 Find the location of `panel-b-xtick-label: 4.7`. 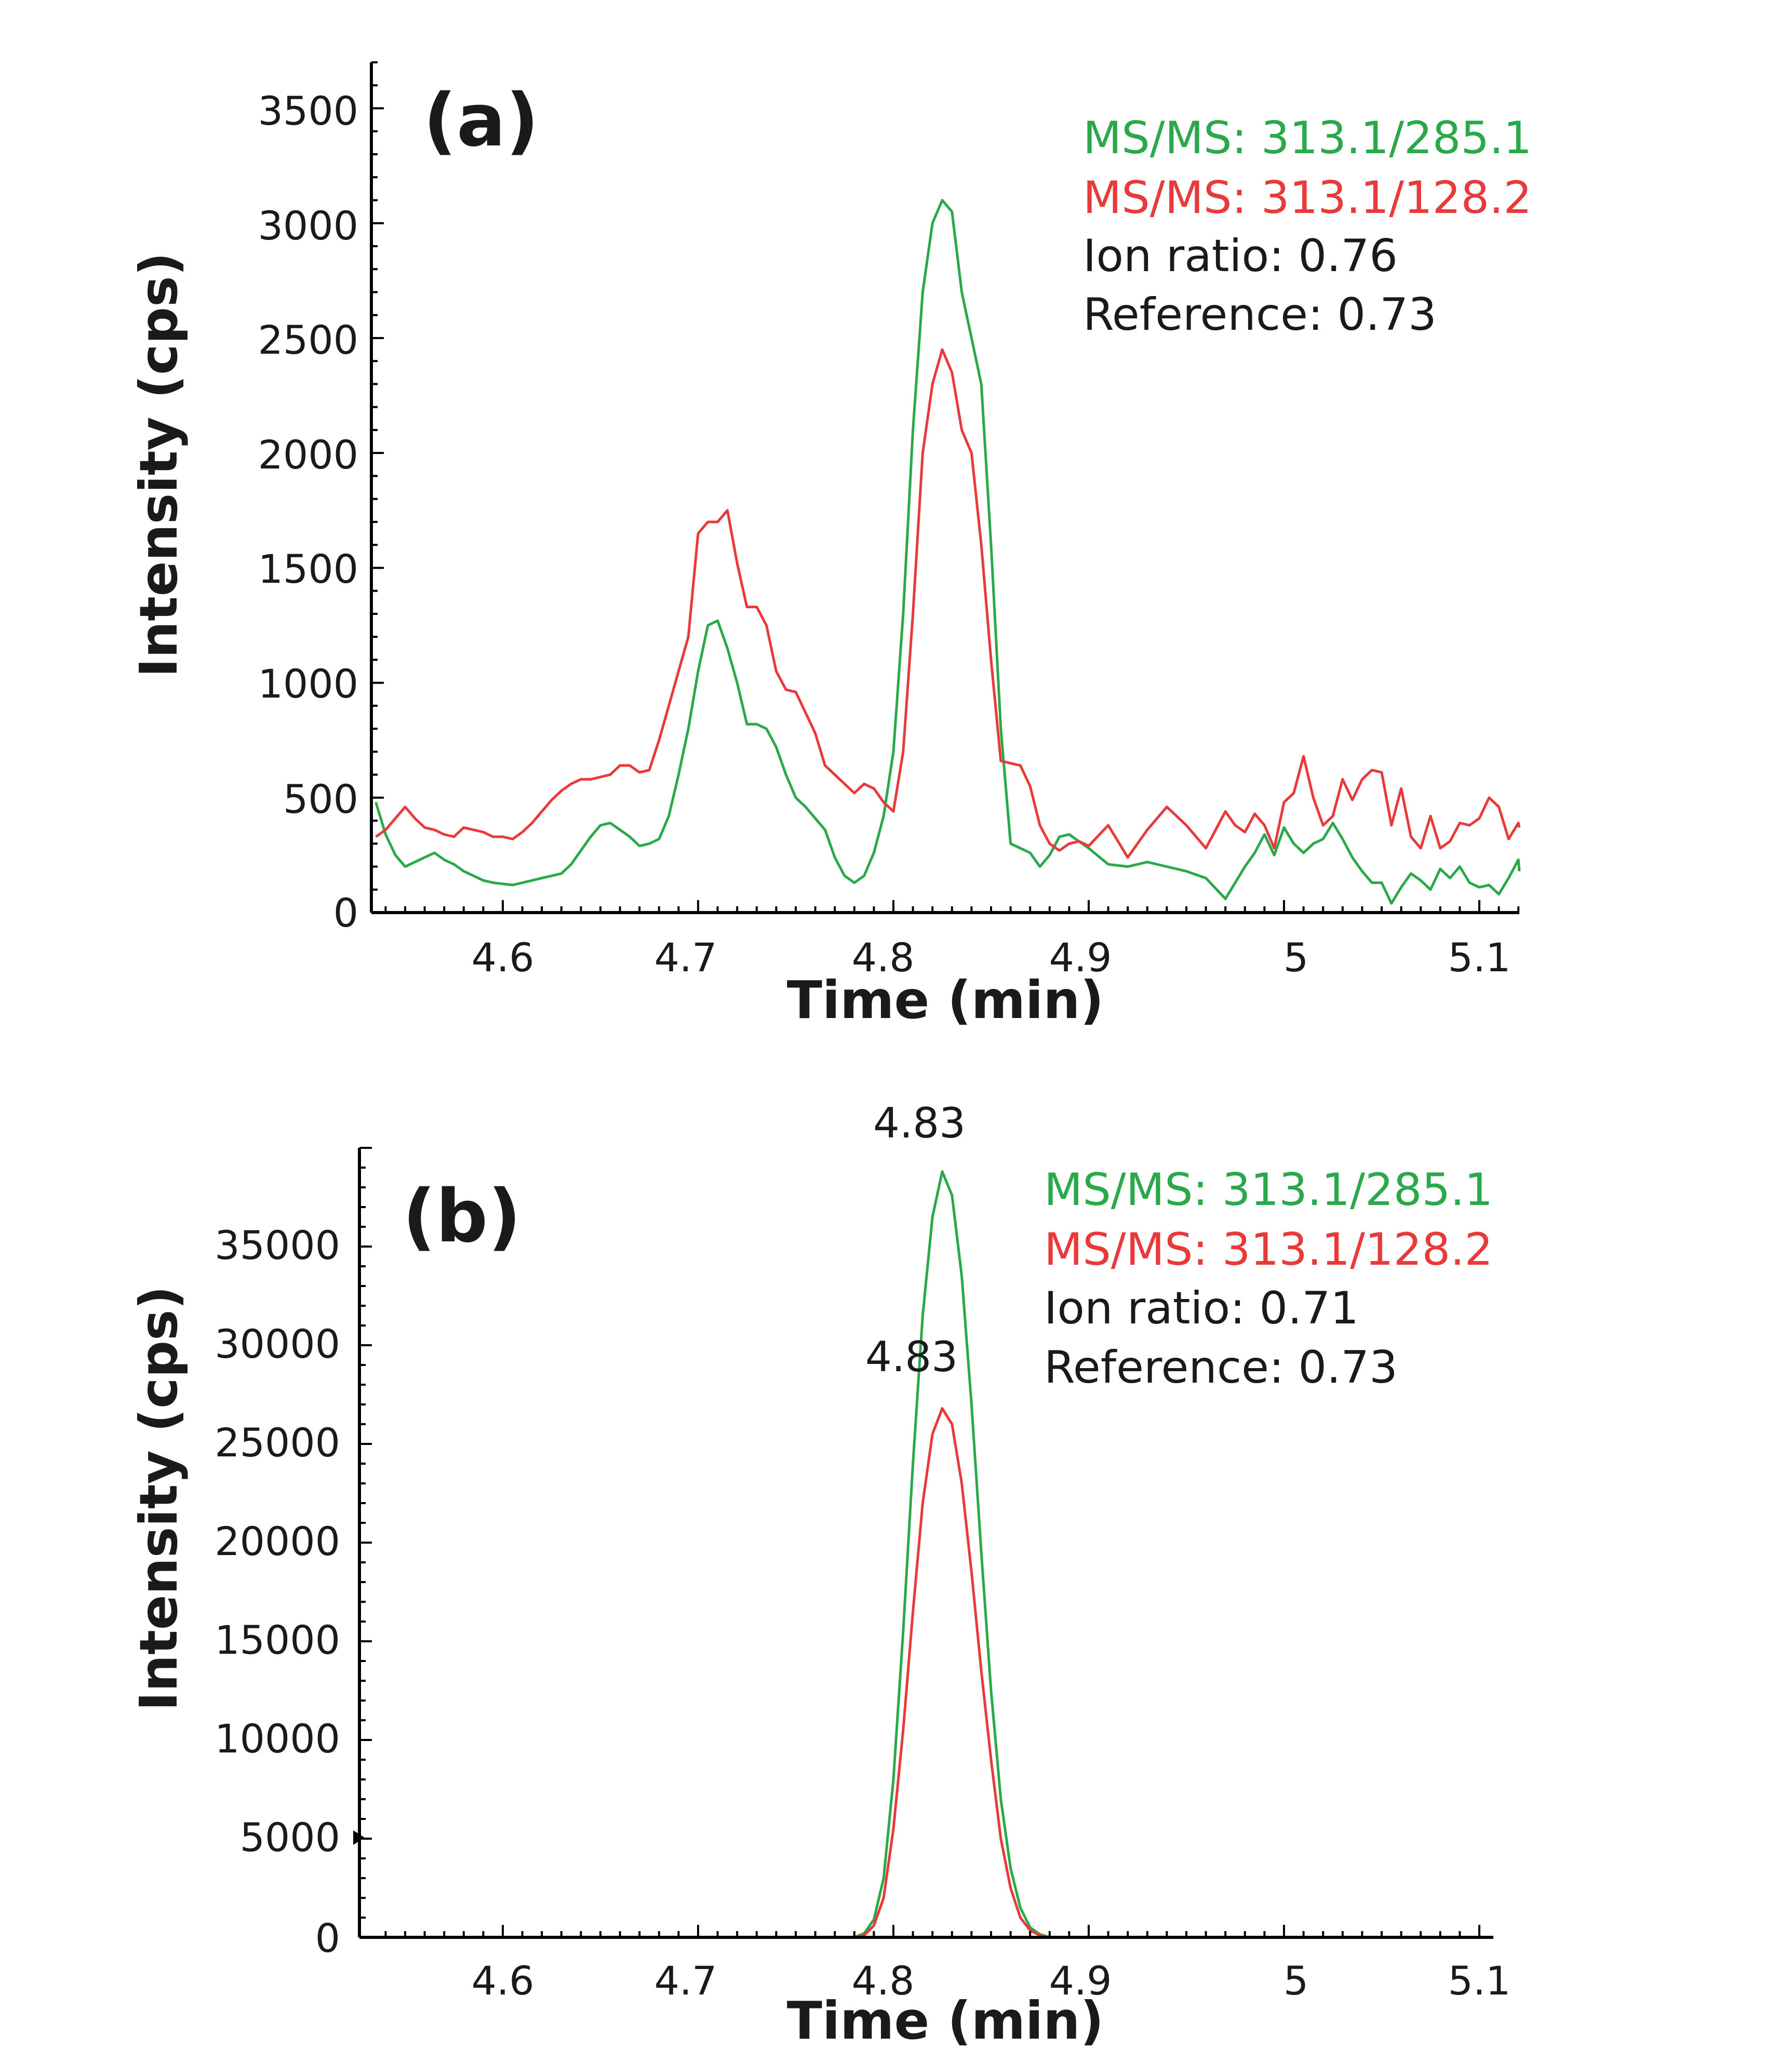

panel-b-xtick-label: 4.7 is located at coordinates (685, 1981).